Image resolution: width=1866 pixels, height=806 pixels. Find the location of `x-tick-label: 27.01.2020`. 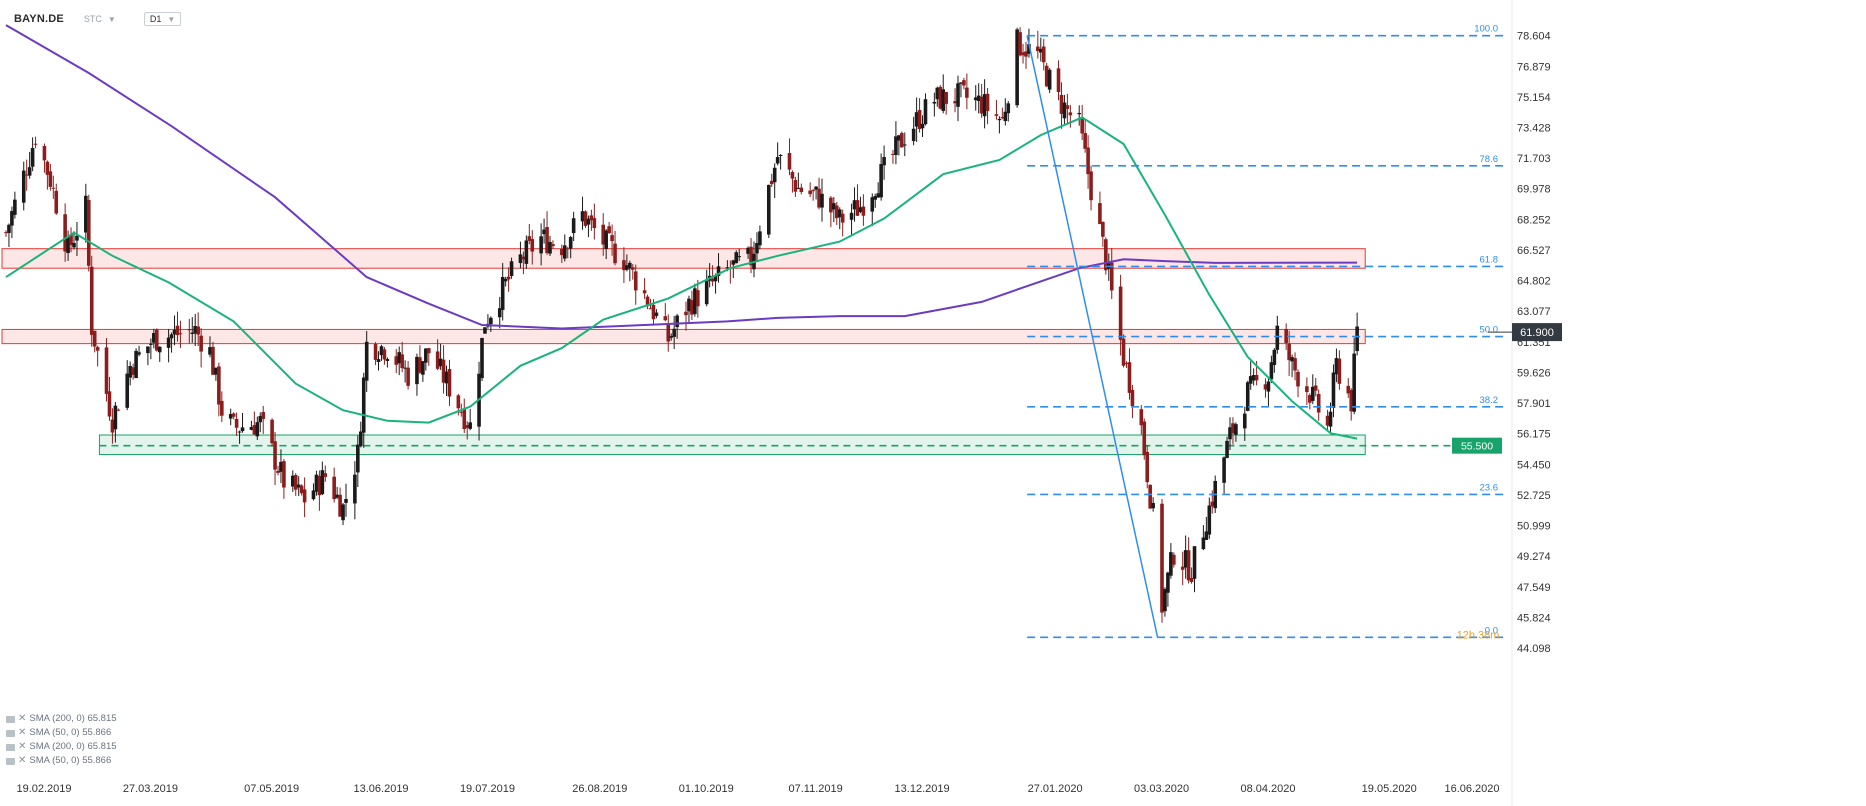

x-tick-label: 27.01.2020 is located at coordinates (1055, 789).